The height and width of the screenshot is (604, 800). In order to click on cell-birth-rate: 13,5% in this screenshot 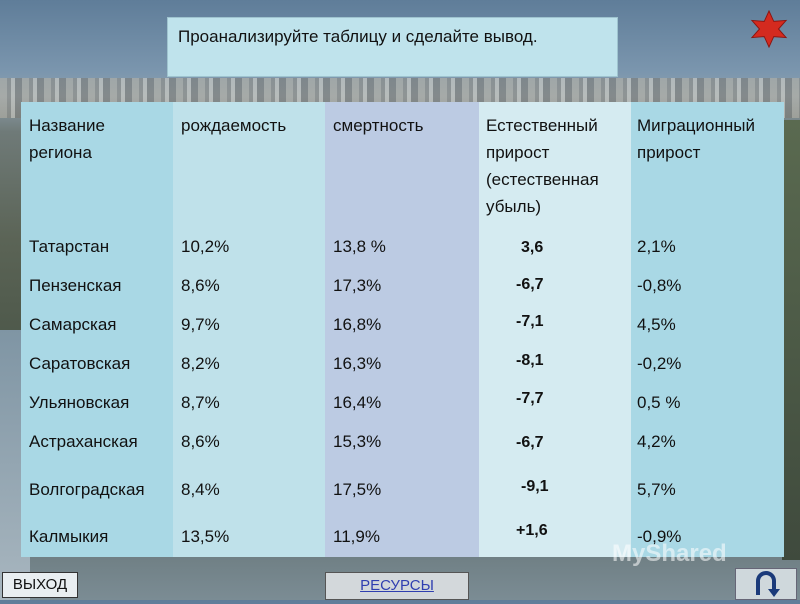, I will do `click(205, 536)`.